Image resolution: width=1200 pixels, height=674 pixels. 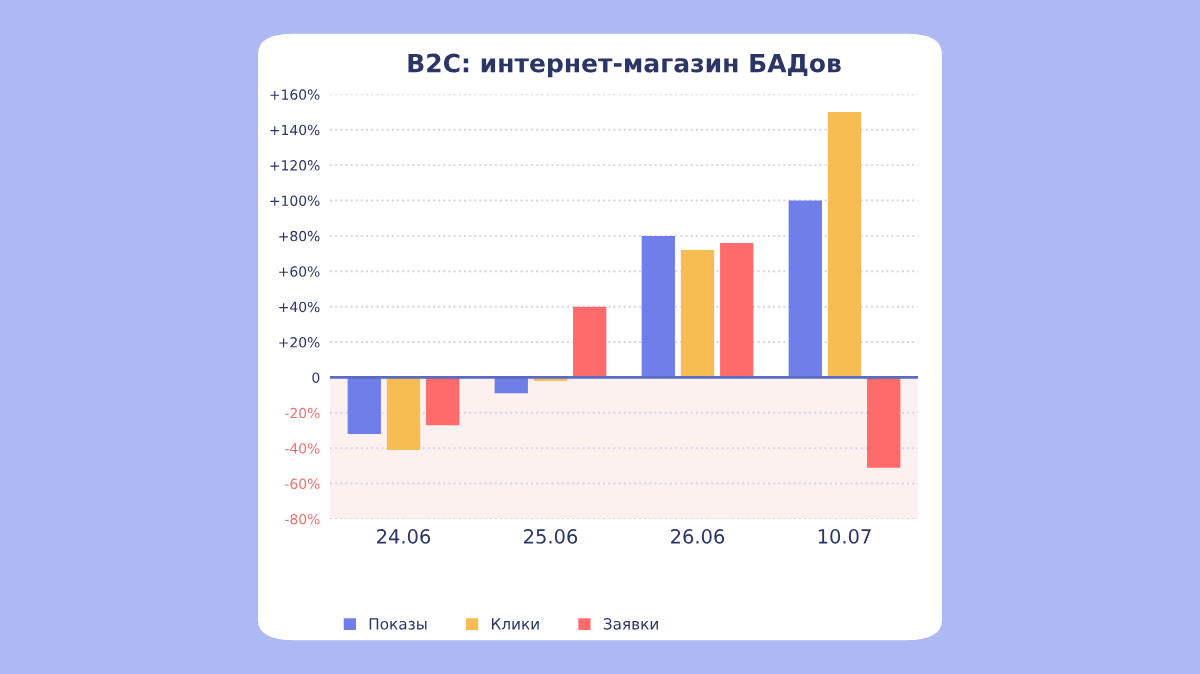 What do you see at coordinates (844, 536) in the screenshot?
I see `x-tick-label: 10.07` at bounding box center [844, 536].